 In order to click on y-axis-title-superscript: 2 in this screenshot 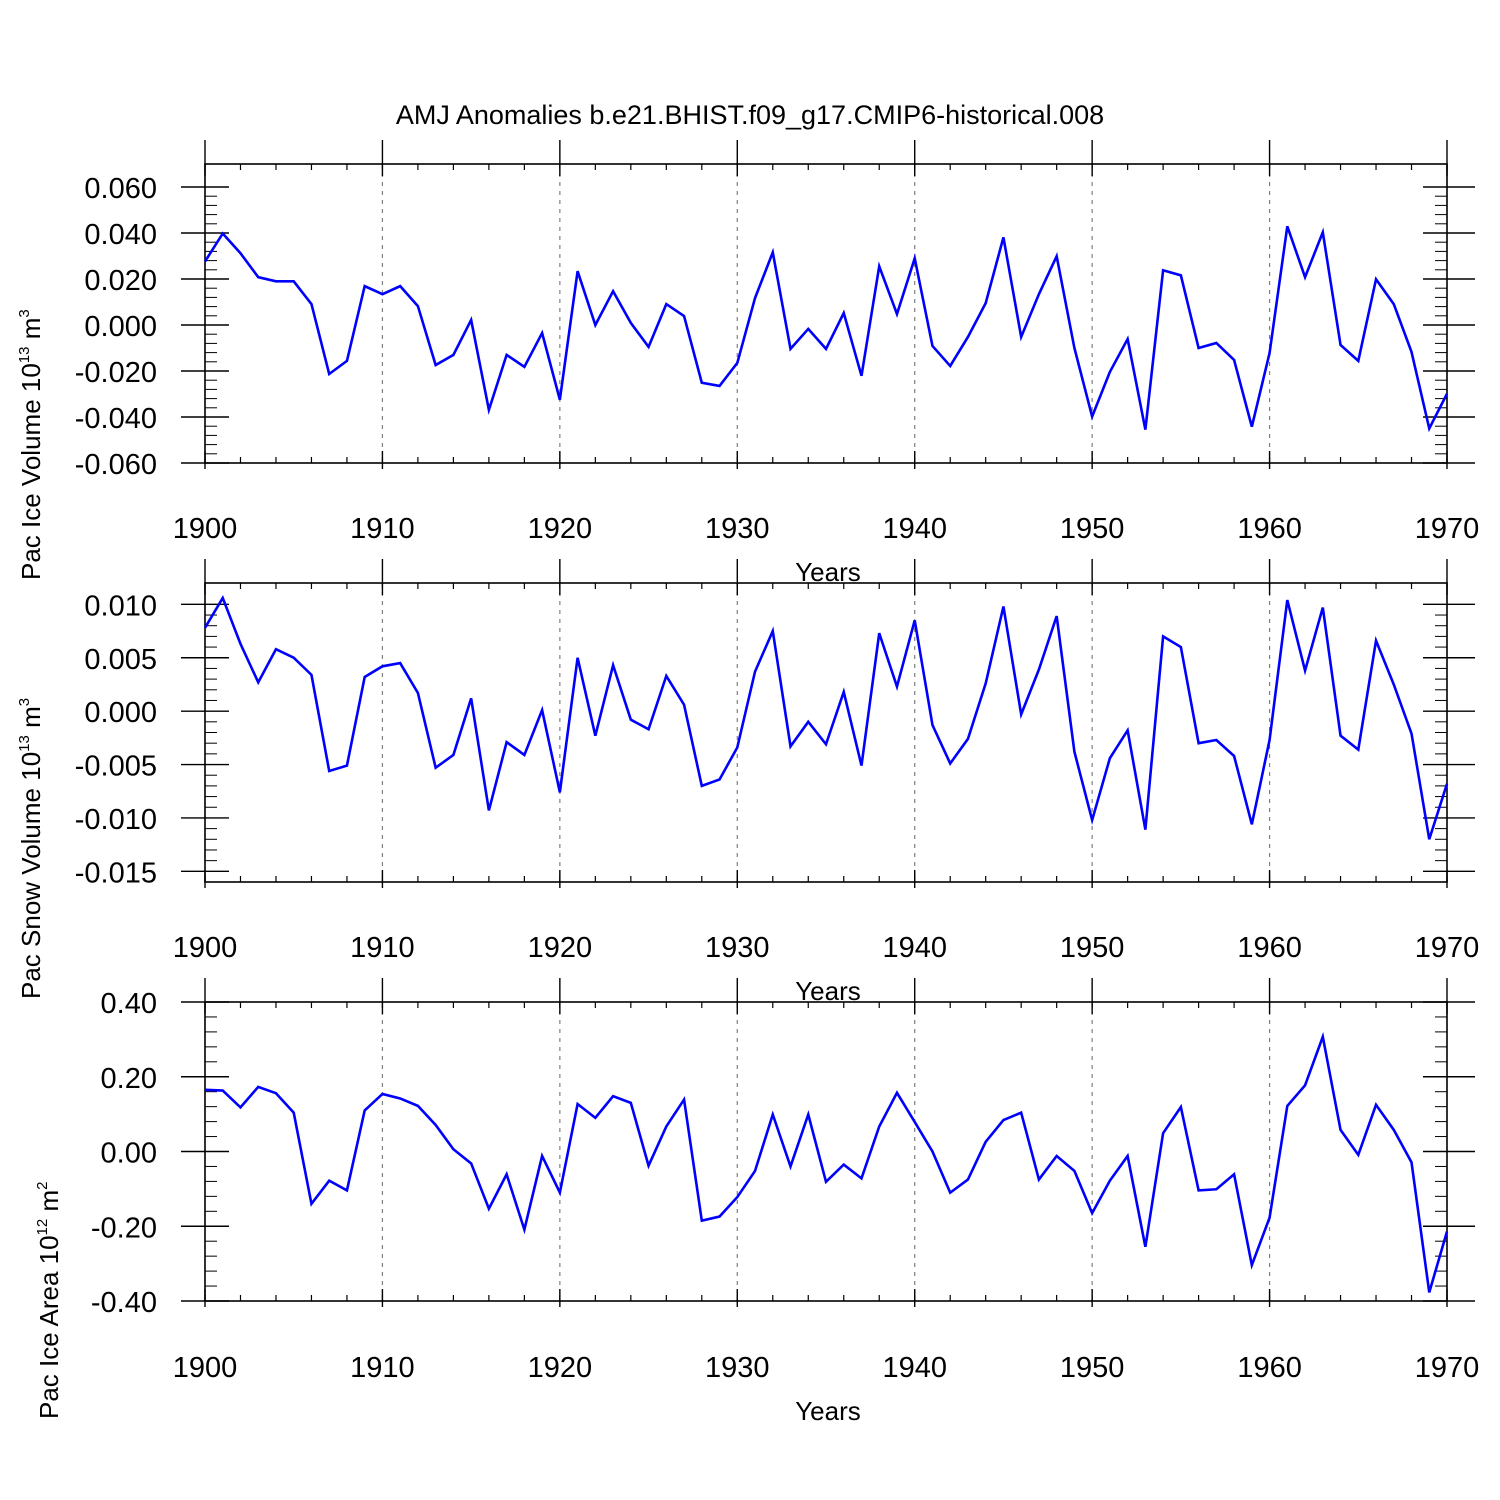, I will do `click(42, 1186)`.